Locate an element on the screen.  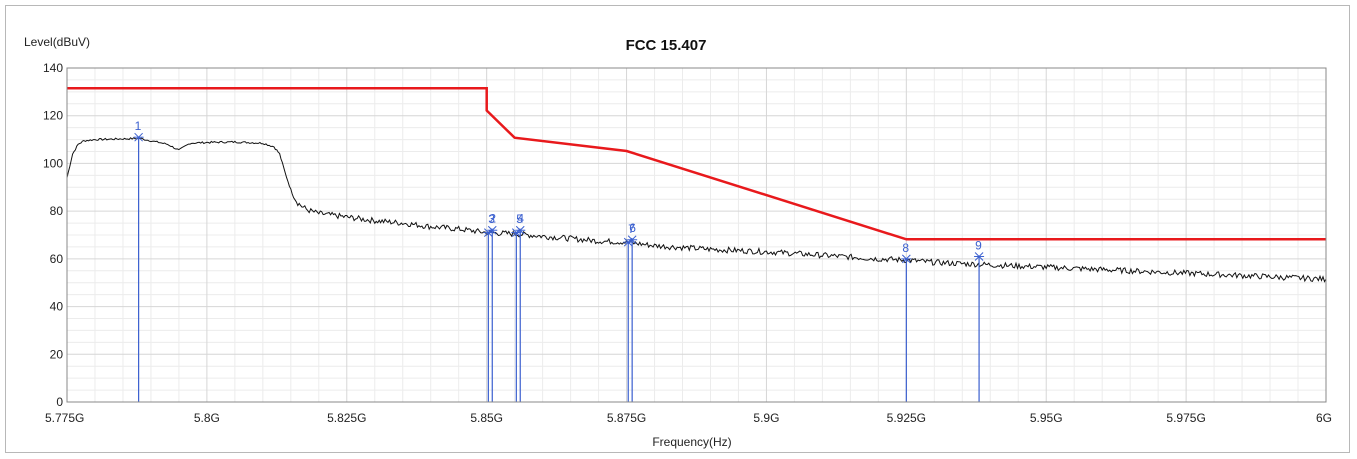
x-tick-label: 5.775G is located at coordinates (64, 418).